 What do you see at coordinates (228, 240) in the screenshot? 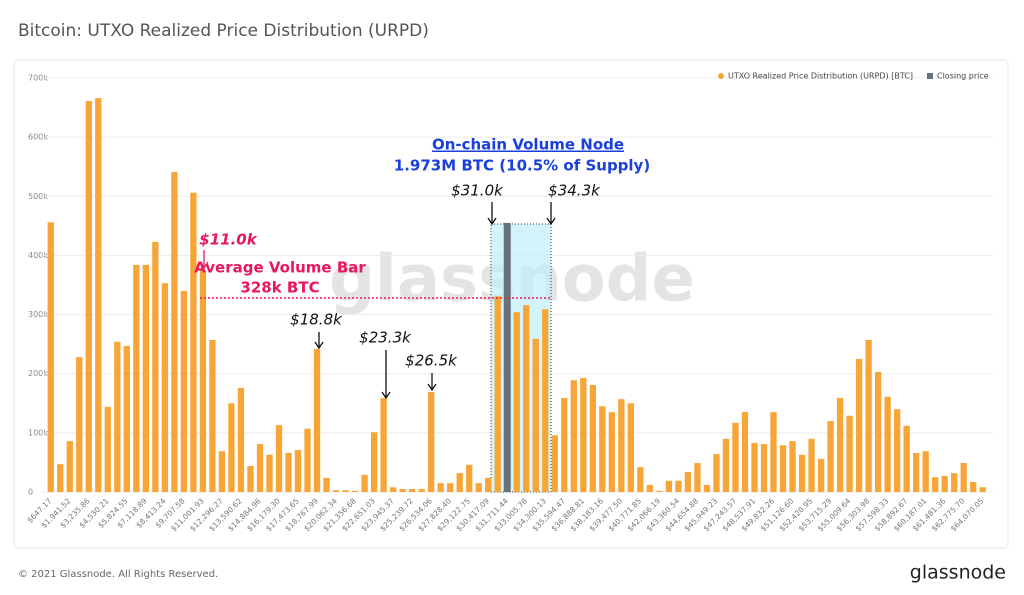
I see `annotation: $11.0k` at bounding box center [228, 240].